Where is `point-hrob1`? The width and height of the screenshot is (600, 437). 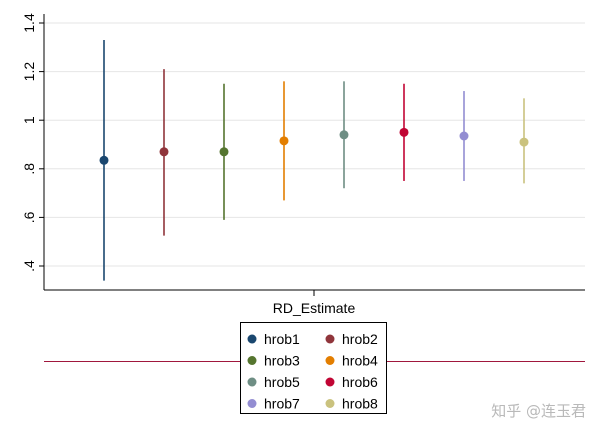
point-hrob1 is located at coordinates (104, 160).